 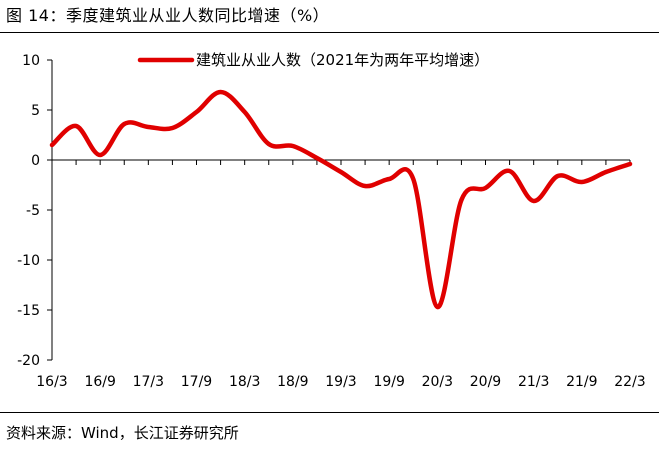 What do you see at coordinates (629, 382) in the screenshot?
I see `x-tick-label: 22/3` at bounding box center [629, 382].